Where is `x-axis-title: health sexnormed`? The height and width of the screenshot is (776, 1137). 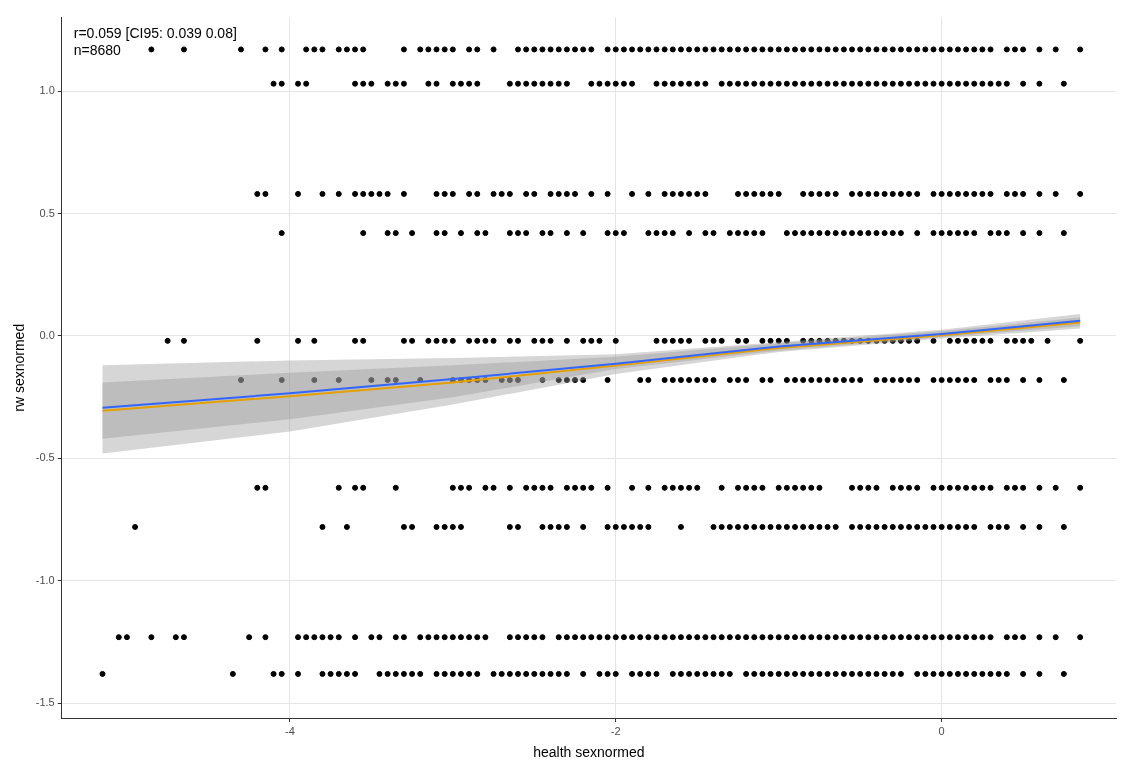 x-axis-title: health sexnormed is located at coordinates (589, 752).